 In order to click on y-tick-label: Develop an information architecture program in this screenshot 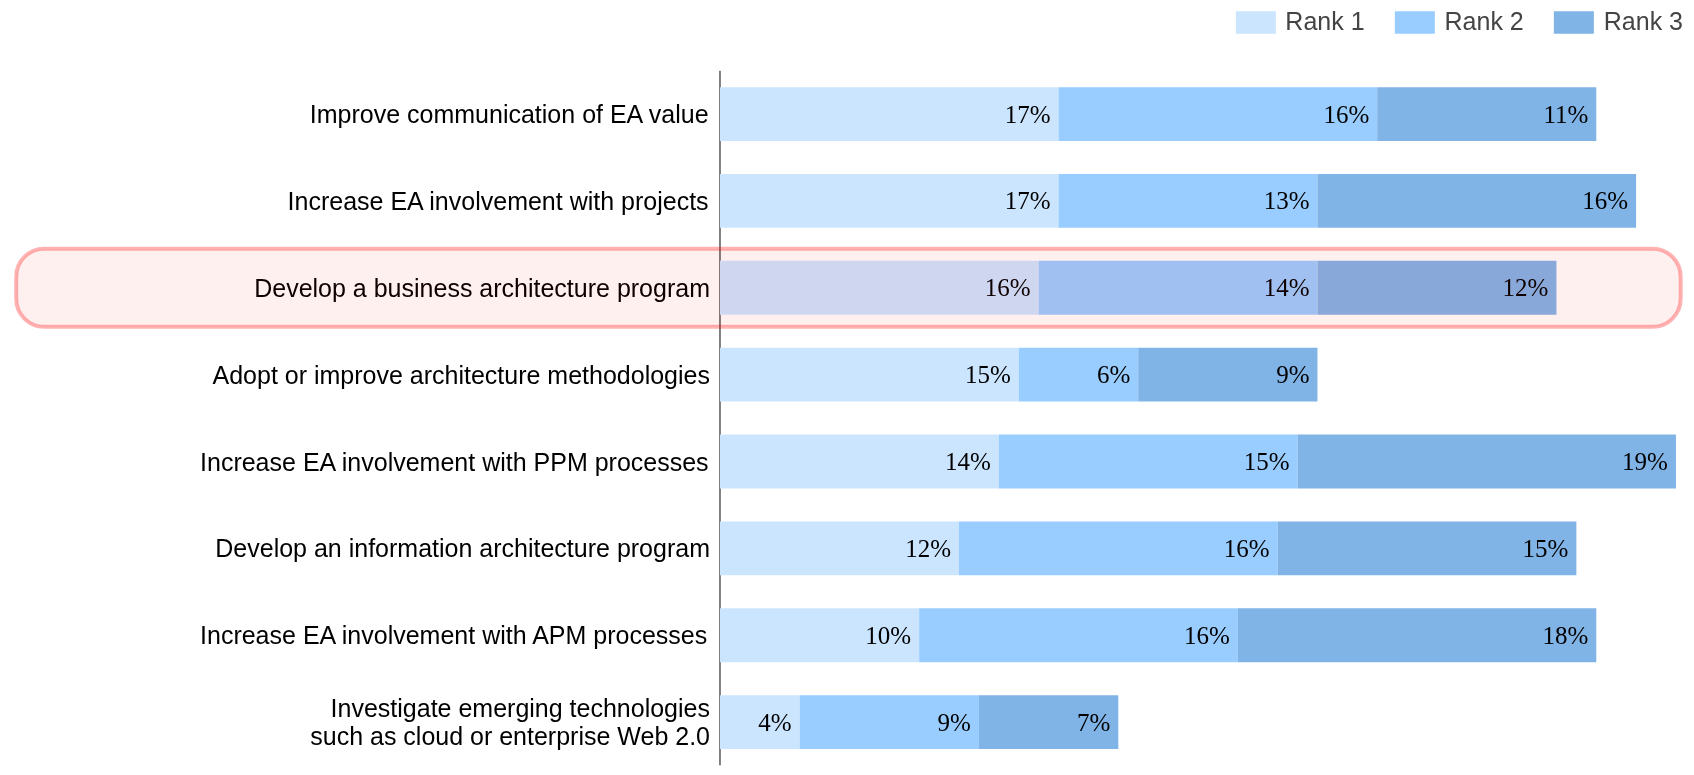, I will do `click(462, 548)`.